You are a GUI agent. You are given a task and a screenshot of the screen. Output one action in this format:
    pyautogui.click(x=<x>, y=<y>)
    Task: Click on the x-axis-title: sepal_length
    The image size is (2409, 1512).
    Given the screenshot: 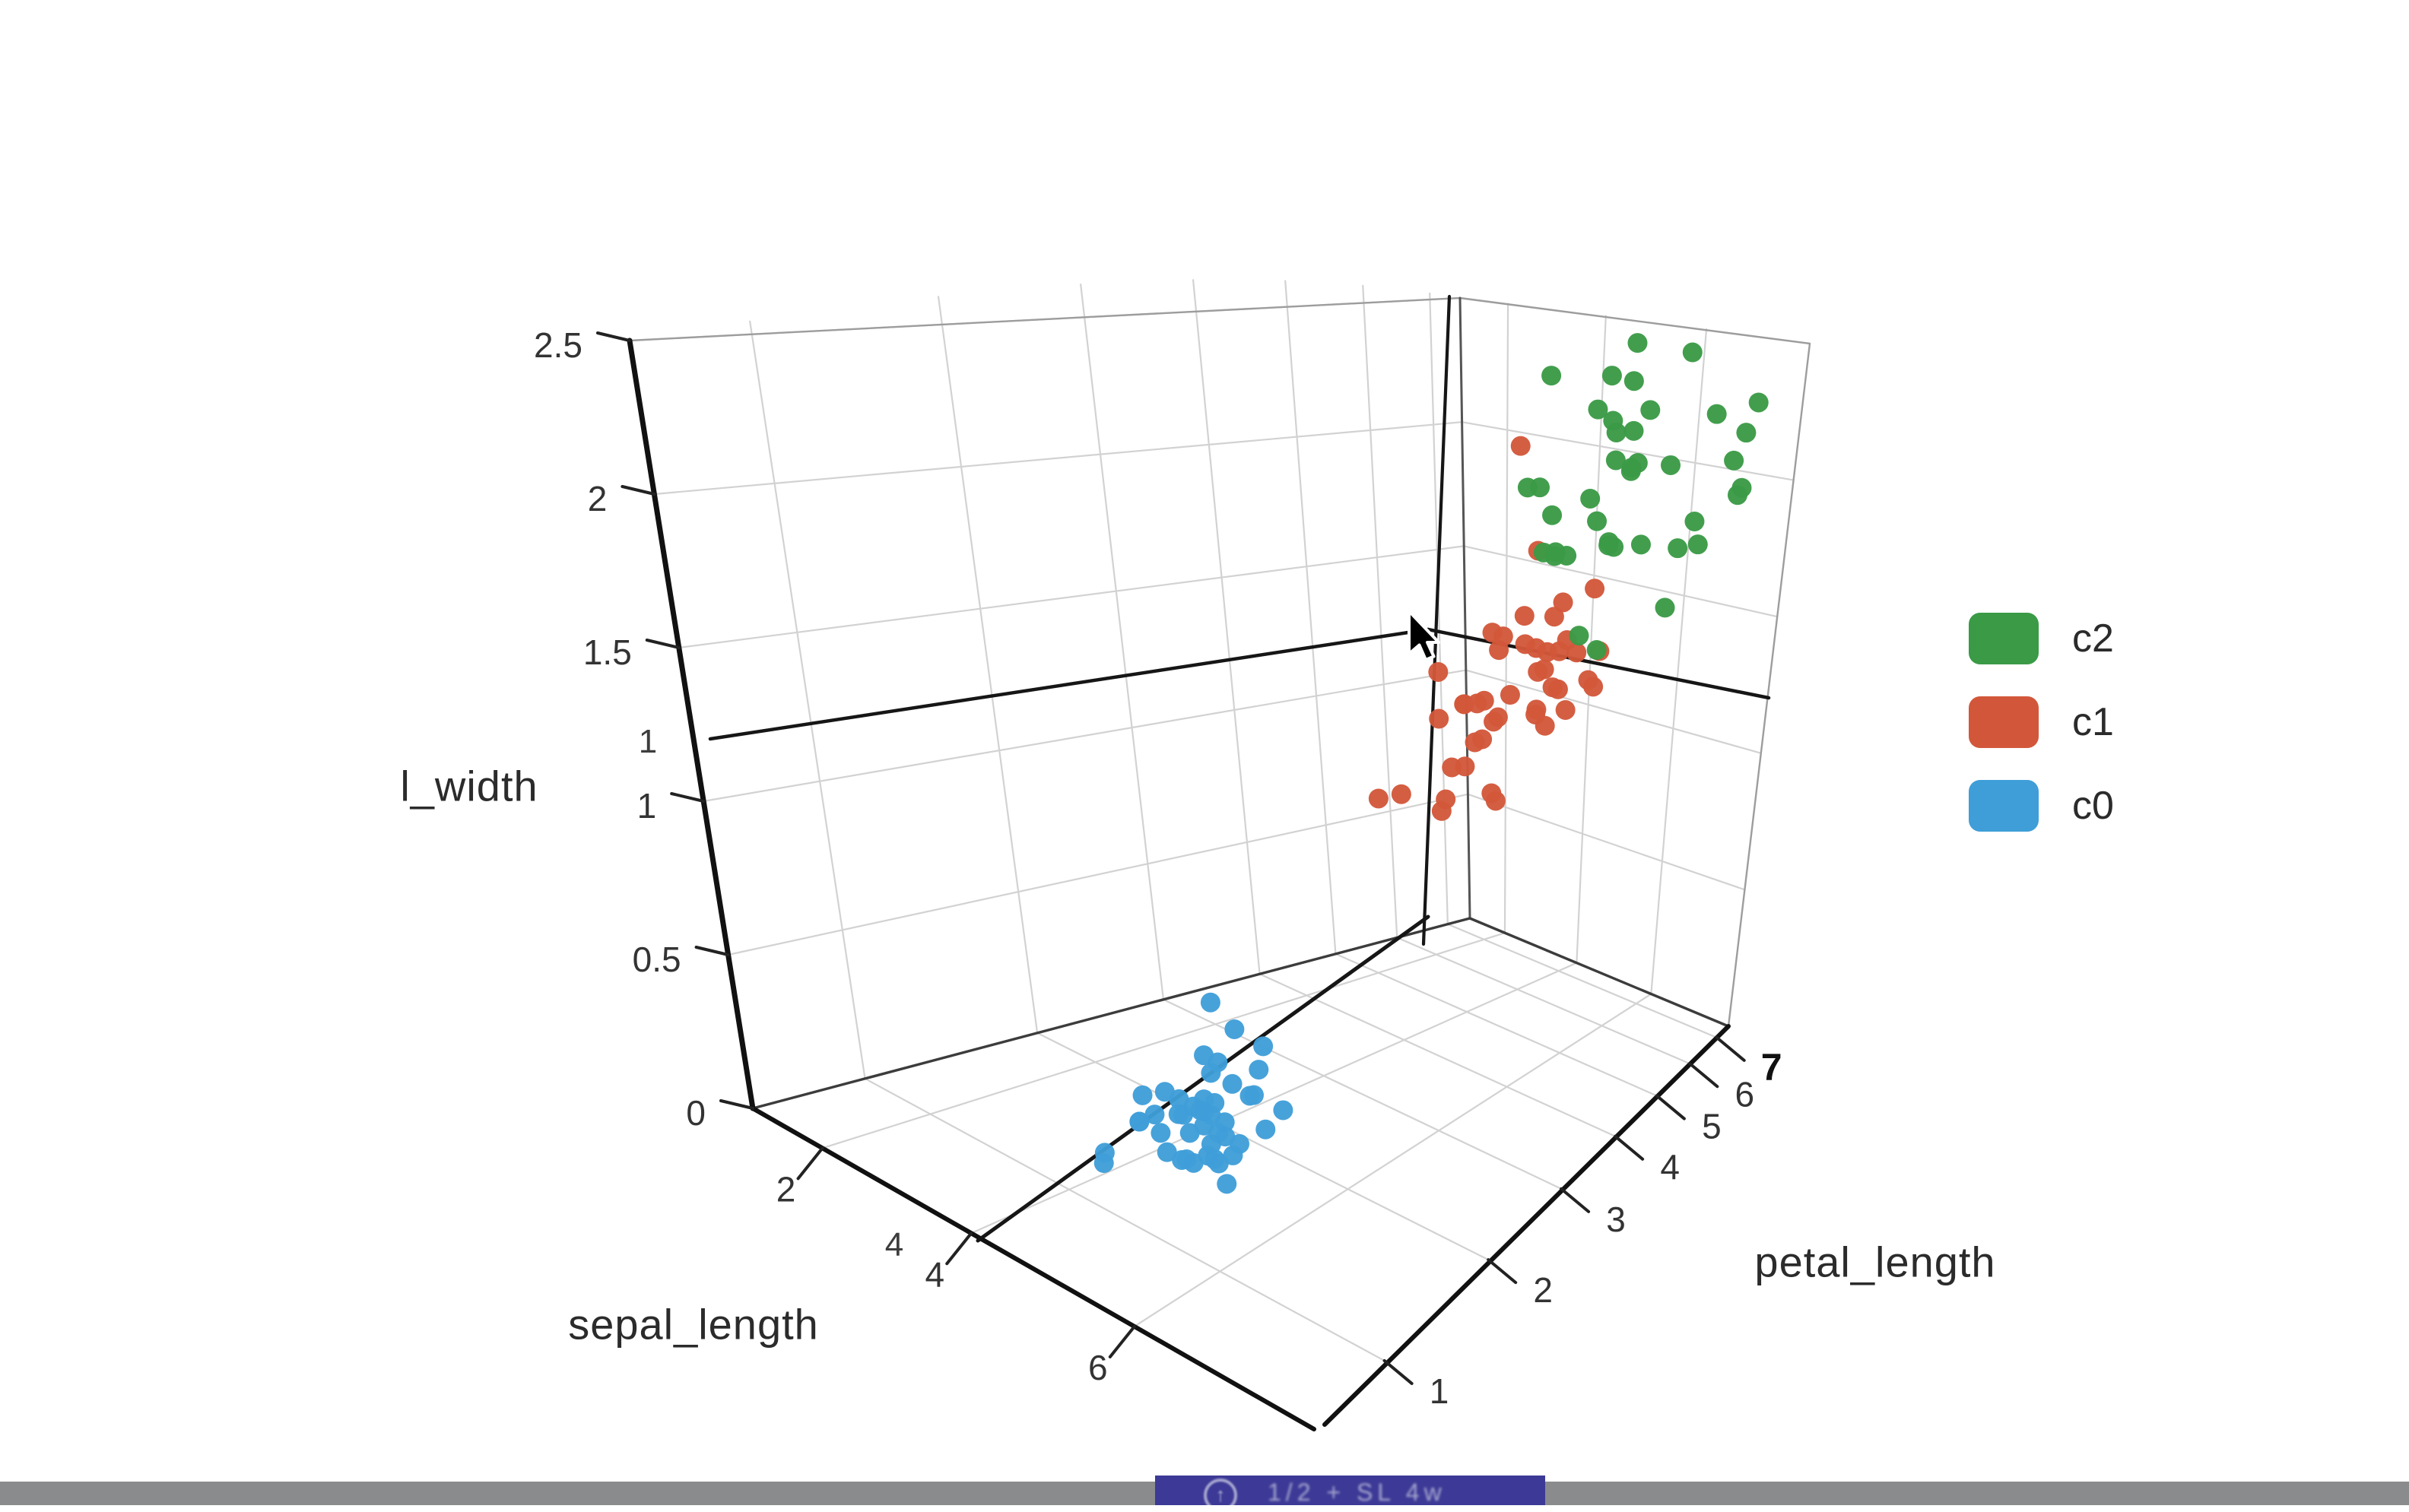 What is the action you would take?
    pyautogui.click(x=693, y=1324)
    